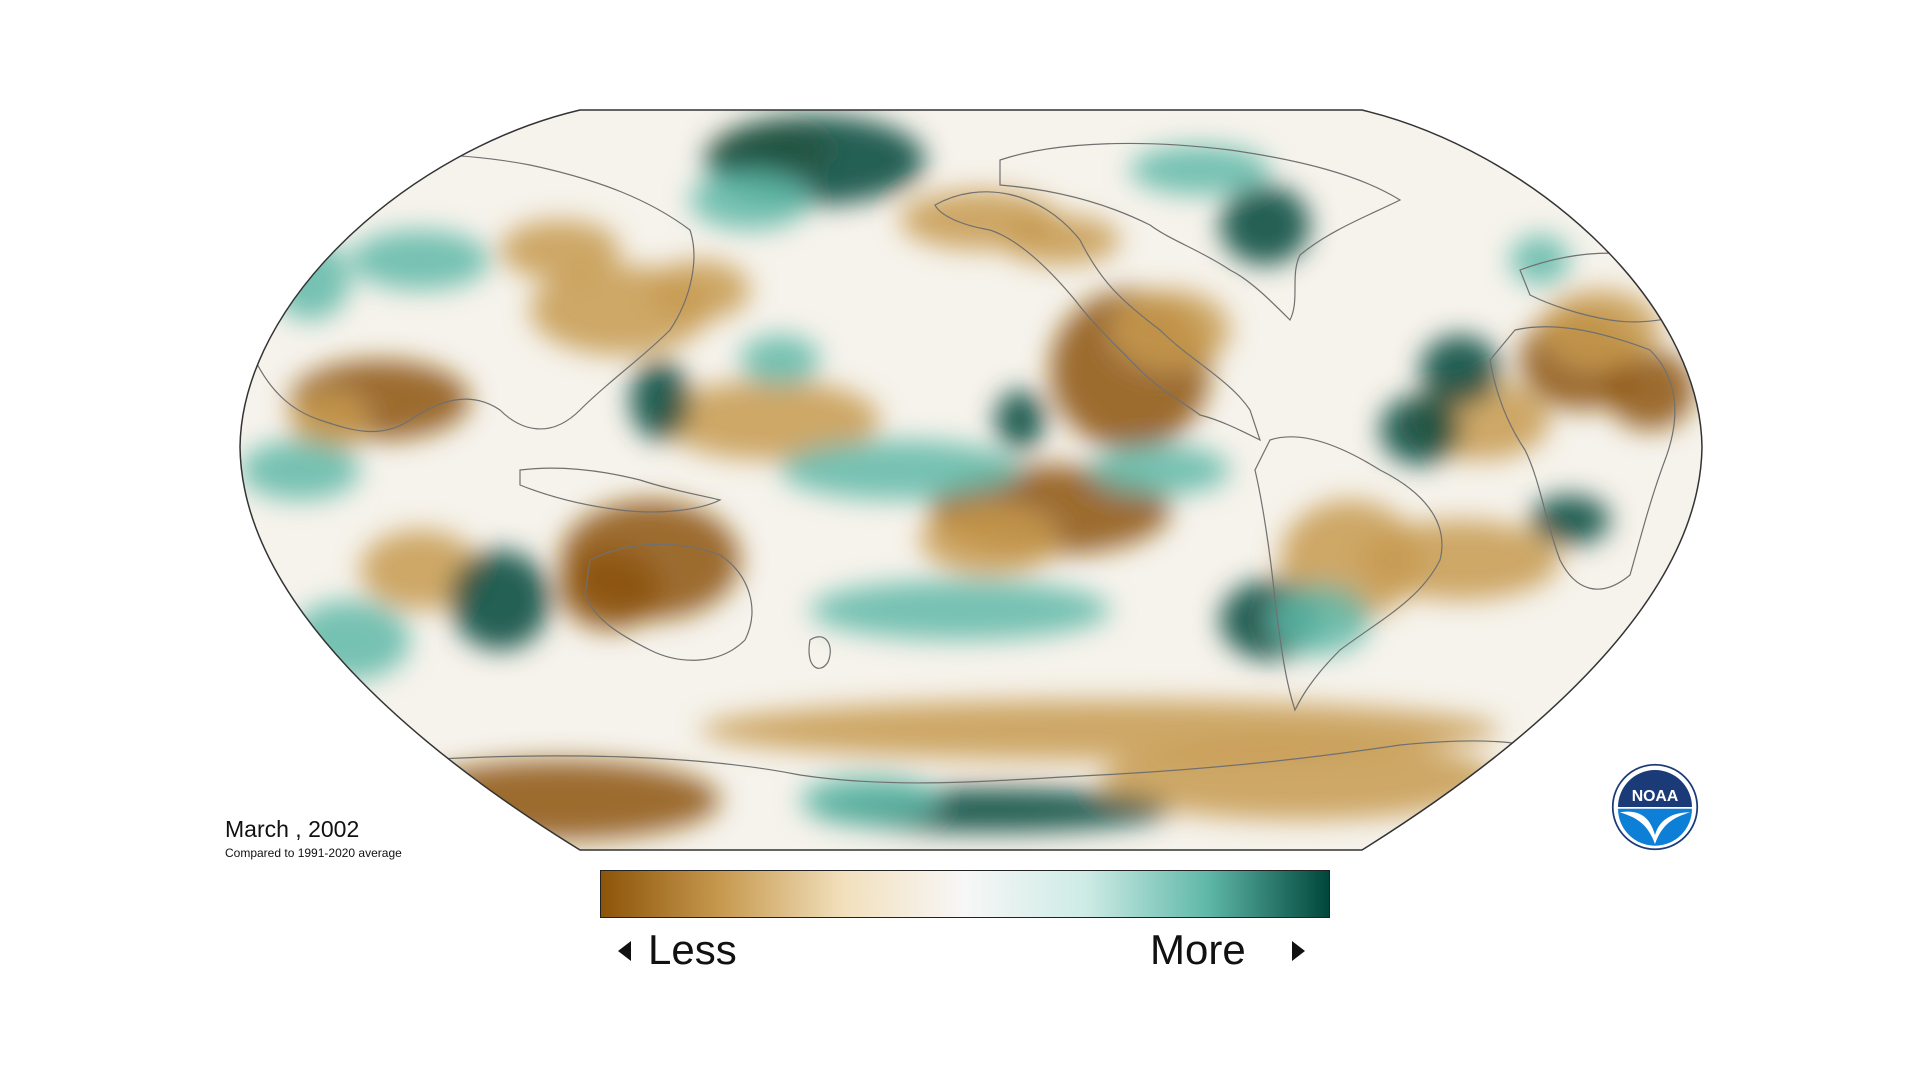 The width and height of the screenshot is (1920, 1080). Describe the element at coordinates (1298, 951) in the screenshot. I see `more-arrow-icon` at that location.